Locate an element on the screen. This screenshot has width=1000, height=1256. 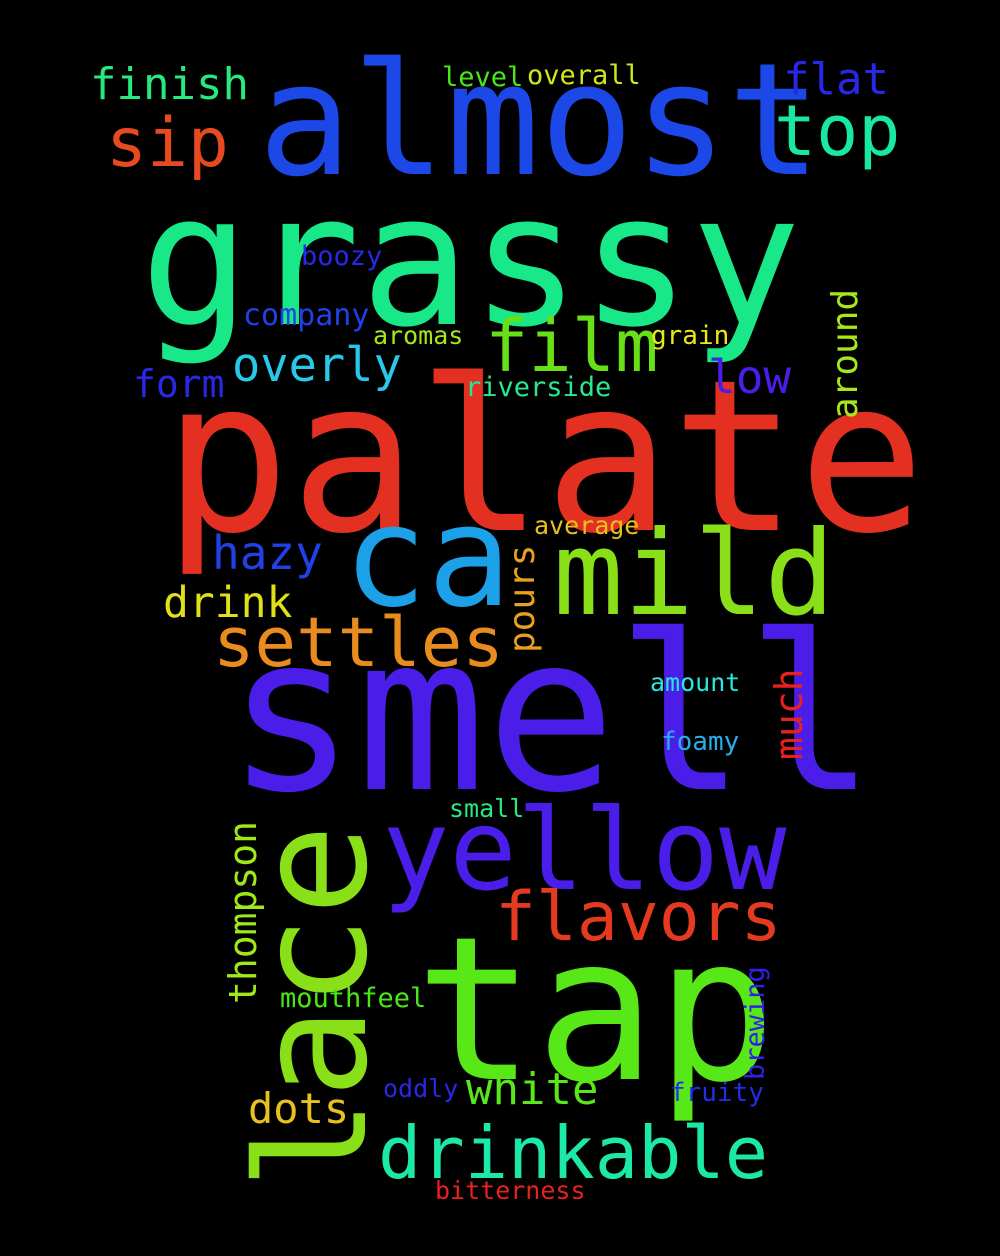
word-sip: sip is located at coordinates (167, 143).